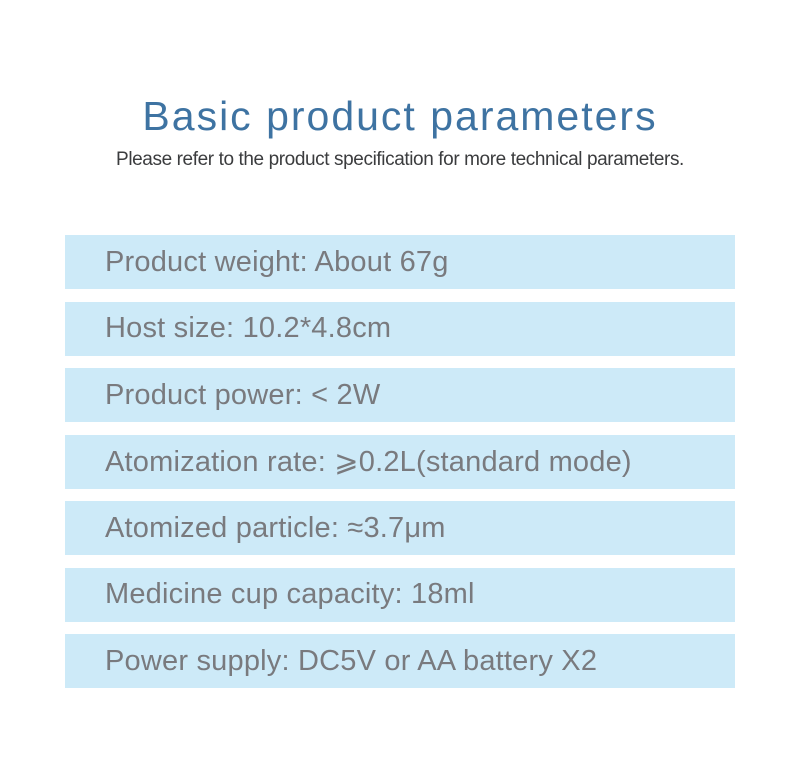  What do you see at coordinates (400, 395) in the screenshot?
I see `spec-row-product-power: Product power: < 2W` at bounding box center [400, 395].